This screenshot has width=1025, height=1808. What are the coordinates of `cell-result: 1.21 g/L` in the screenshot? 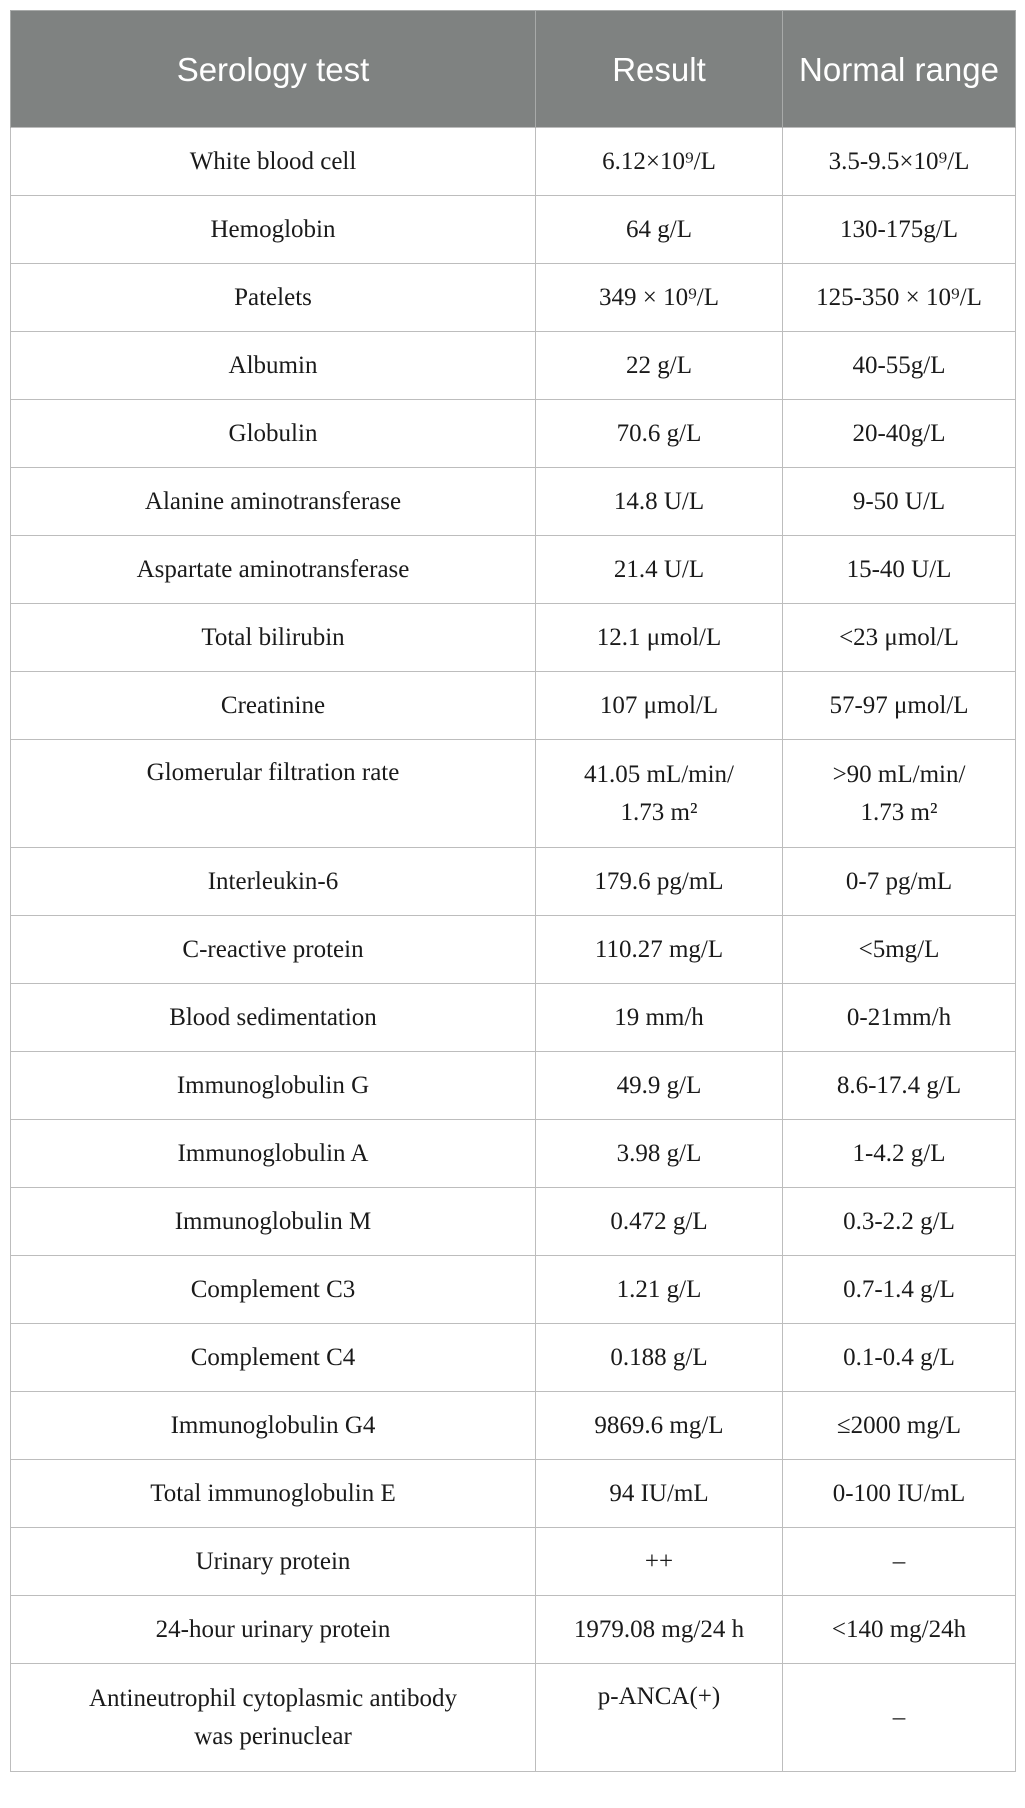 It's located at (659, 1289).